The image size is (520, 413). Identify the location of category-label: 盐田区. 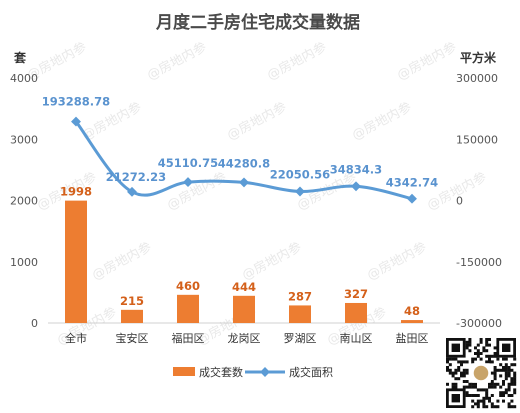
(412, 338).